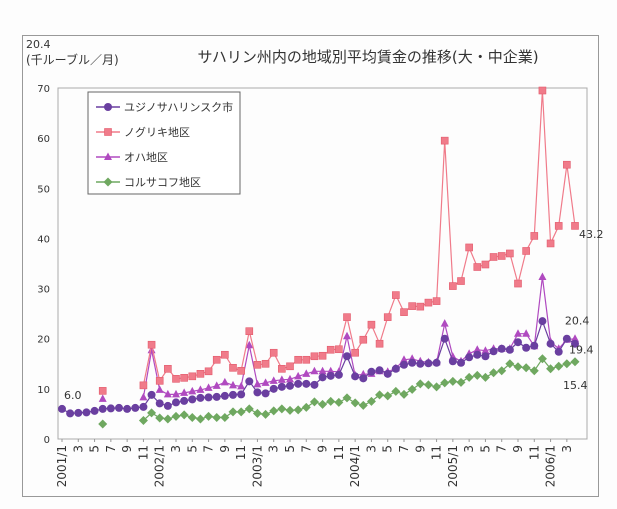 This screenshot has height=509, width=617. What do you see at coordinates (43, 390) in the screenshot?
I see `y-tick-label: 10` at bounding box center [43, 390].